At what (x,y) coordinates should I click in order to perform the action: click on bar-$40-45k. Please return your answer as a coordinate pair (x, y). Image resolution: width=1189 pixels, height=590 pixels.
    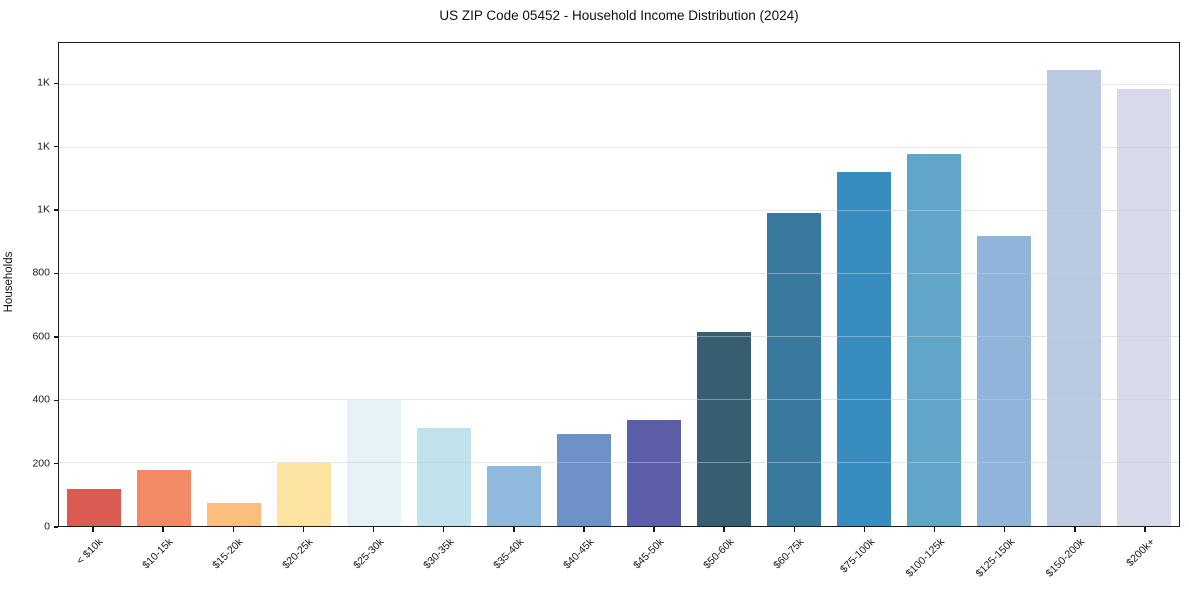
    Looking at the image, I should click on (584, 480).